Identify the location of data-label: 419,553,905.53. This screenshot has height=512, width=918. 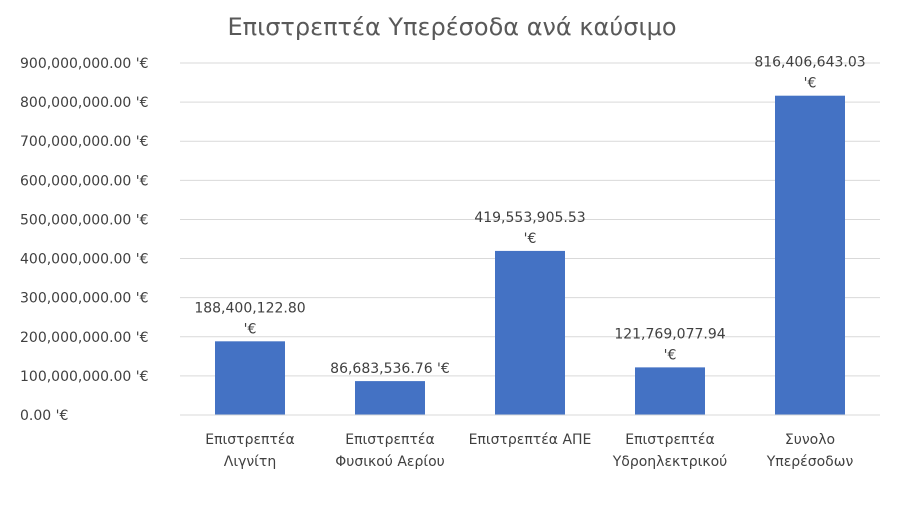
(529, 218).